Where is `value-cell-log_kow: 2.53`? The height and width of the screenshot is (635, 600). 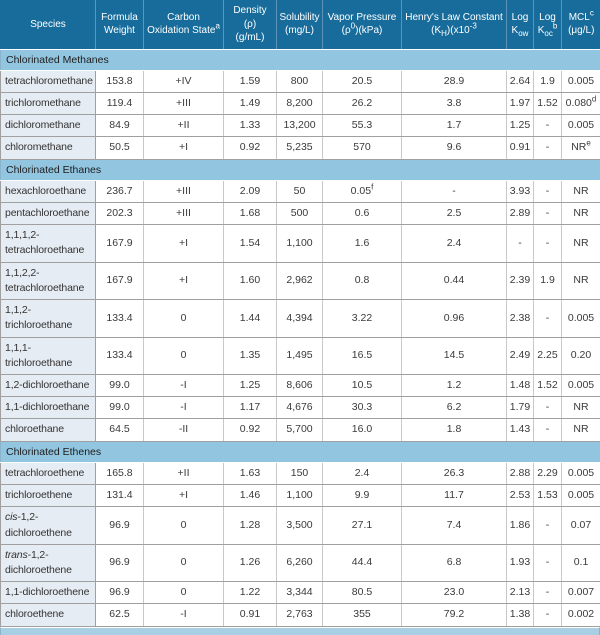
value-cell-log_kow: 2.53 is located at coordinates (520, 496).